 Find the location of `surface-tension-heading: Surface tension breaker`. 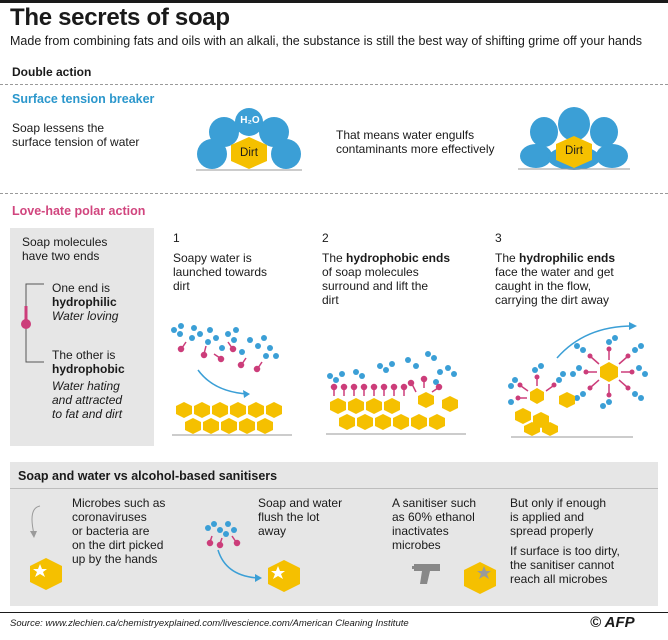

surface-tension-heading: Surface tension breaker is located at coordinates (83, 99).